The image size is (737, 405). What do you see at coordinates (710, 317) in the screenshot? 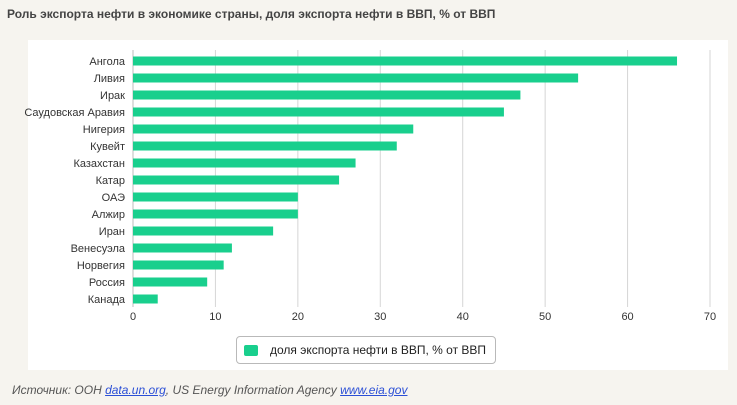
I see `x-tick-label: 70` at bounding box center [710, 317].